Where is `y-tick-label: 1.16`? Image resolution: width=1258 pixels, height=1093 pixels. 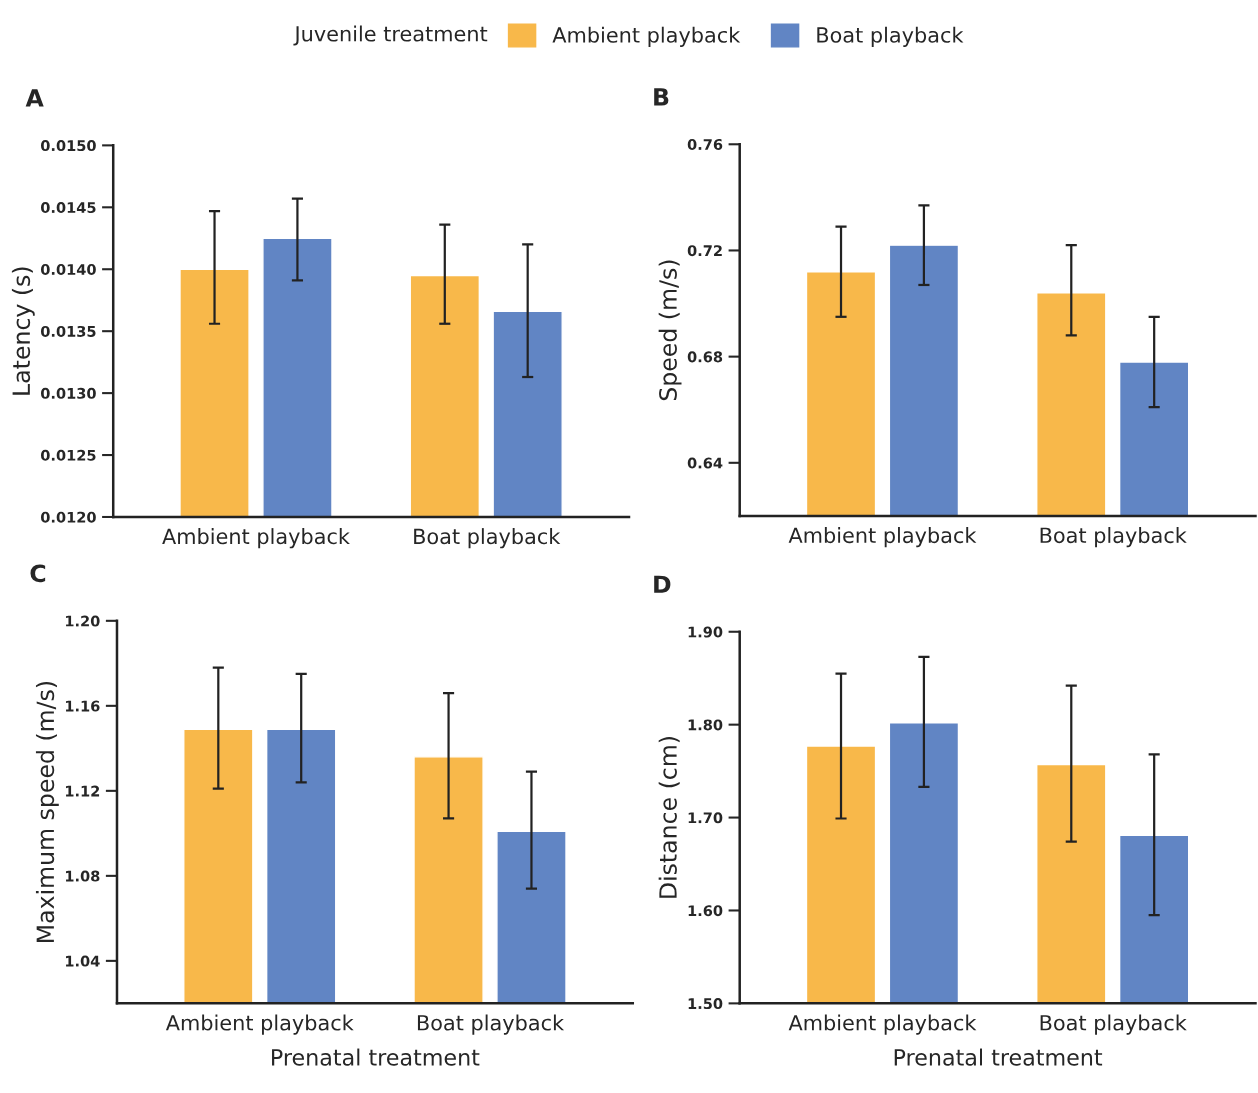 y-tick-label: 1.16 is located at coordinates (82, 706).